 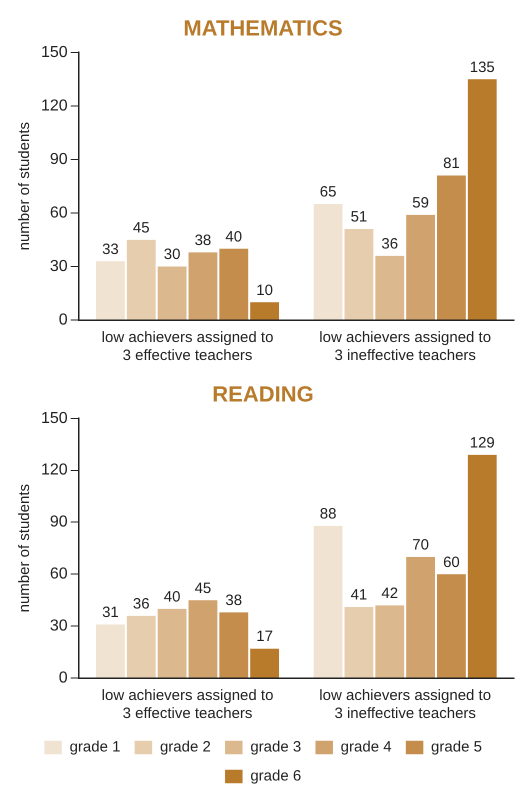 I want to click on data-label: 60, so click(x=451, y=562).